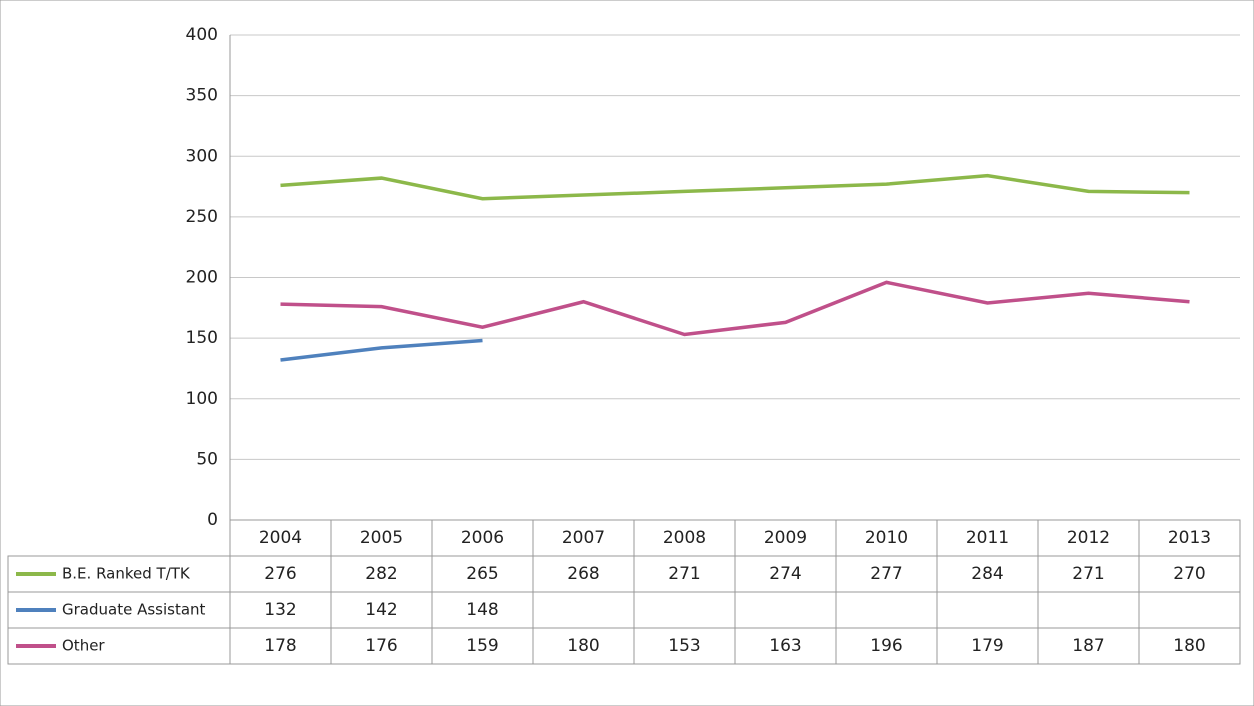 Image resolution: width=1254 pixels, height=706 pixels. I want to click on y-tick-label: 400, so click(202, 35).